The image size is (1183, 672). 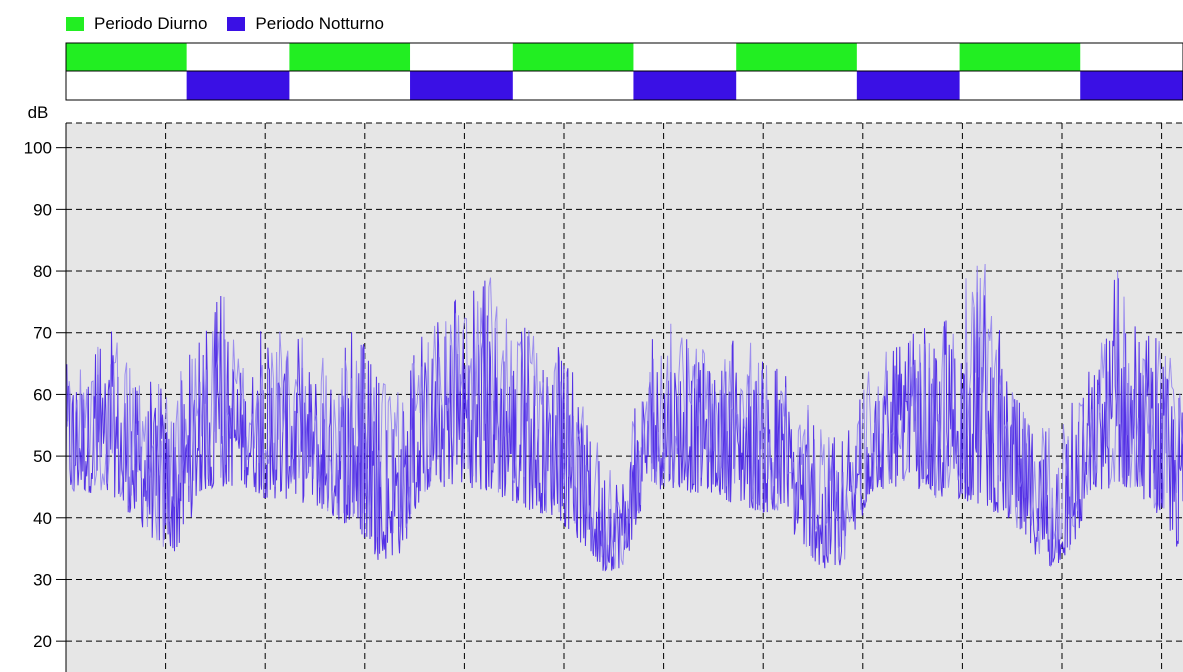 What do you see at coordinates (38, 148) in the screenshot?
I see `y-tick-label: 100` at bounding box center [38, 148].